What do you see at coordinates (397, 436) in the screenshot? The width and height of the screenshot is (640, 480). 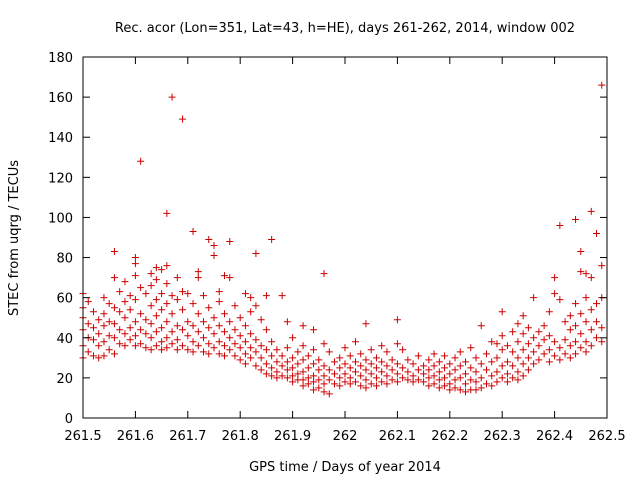 I see `x-tick-label: 262.1` at bounding box center [397, 436].